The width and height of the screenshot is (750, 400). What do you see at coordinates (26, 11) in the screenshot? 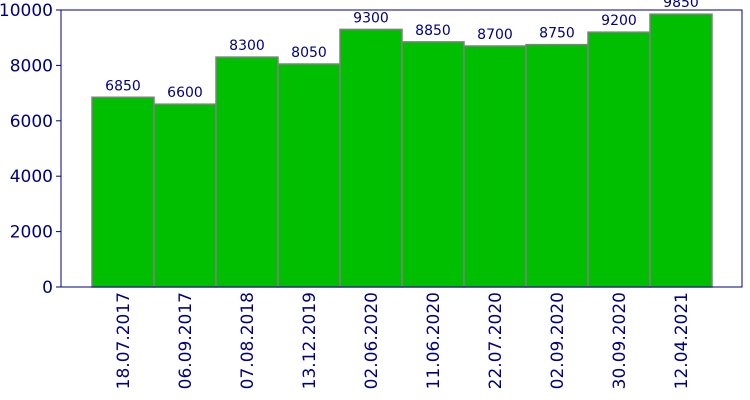
I see `y-tick-label: 10000` at bounding box center [26, 11].